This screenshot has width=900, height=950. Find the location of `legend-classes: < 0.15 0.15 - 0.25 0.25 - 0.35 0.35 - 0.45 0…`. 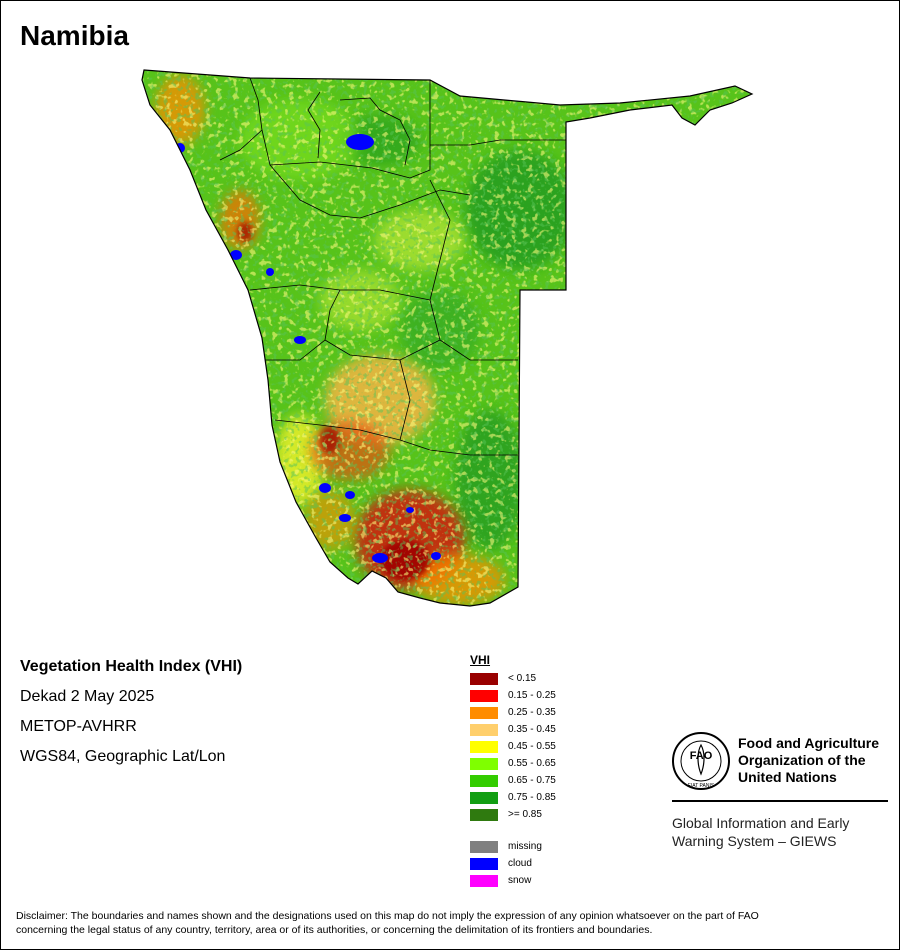

legend-classes: < 0.15 0.15 - 0.25 0.25 - 0.35 0.35 - 0.45 0… is located at coordinates (513, 746).